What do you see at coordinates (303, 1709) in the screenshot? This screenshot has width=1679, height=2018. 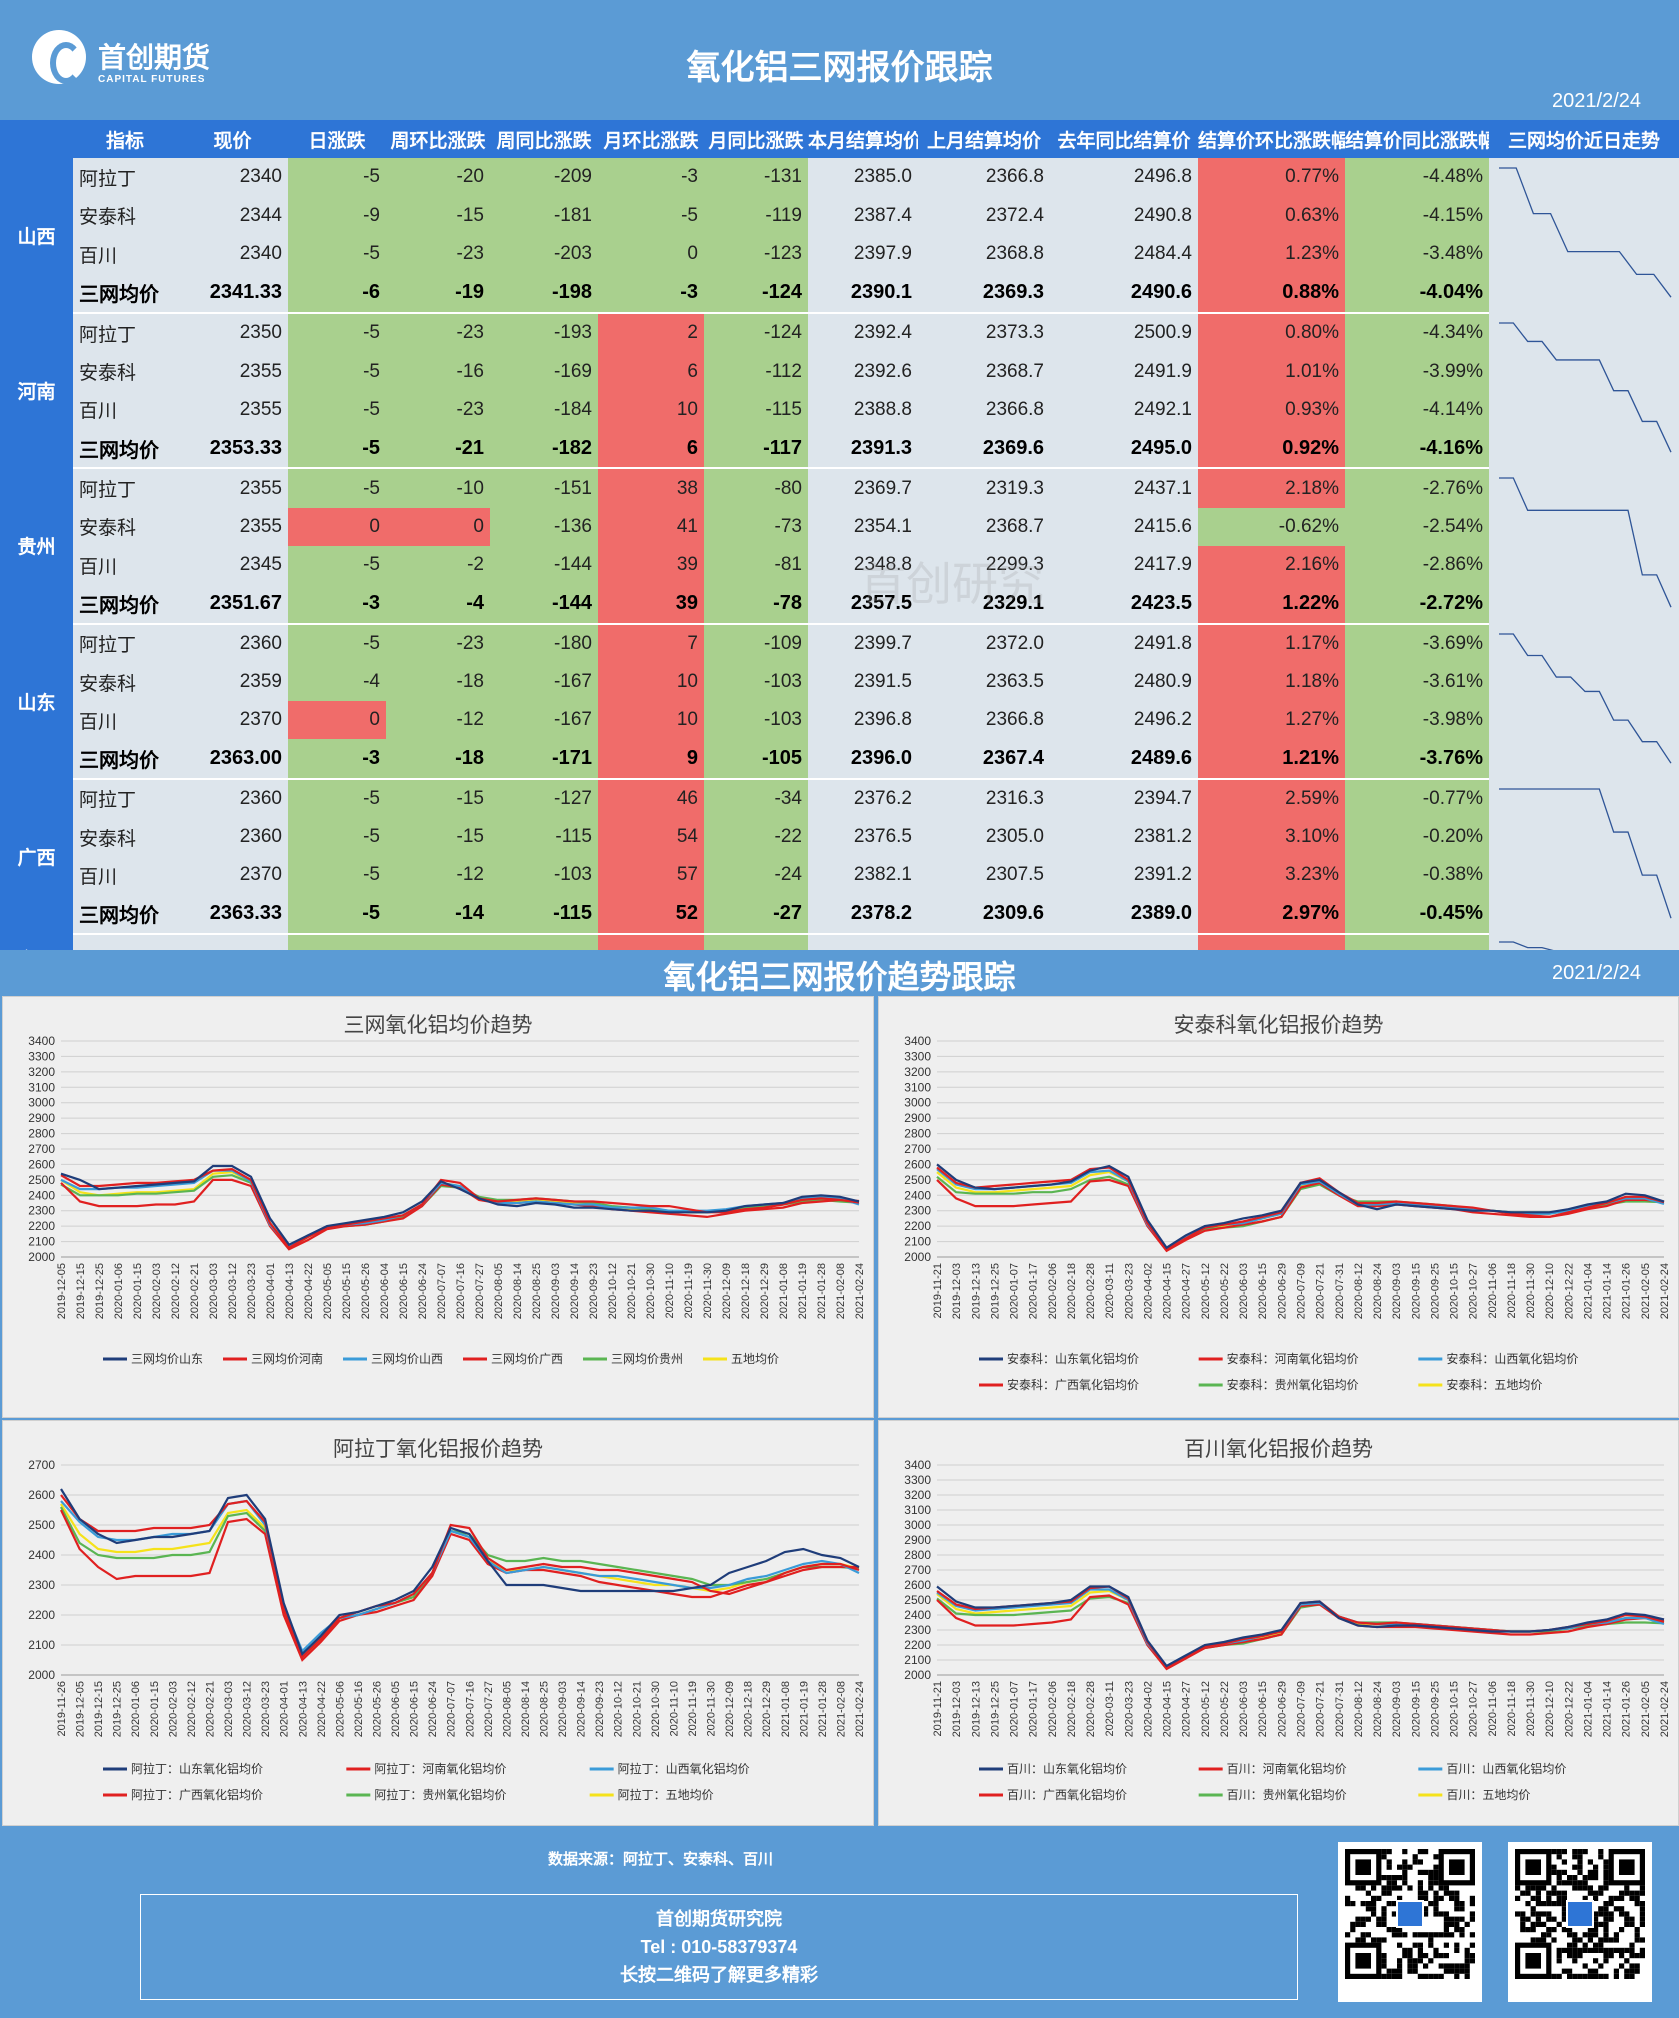 I see `x-tick-label: 2020-04-13` at bounding box center [303, 1709].